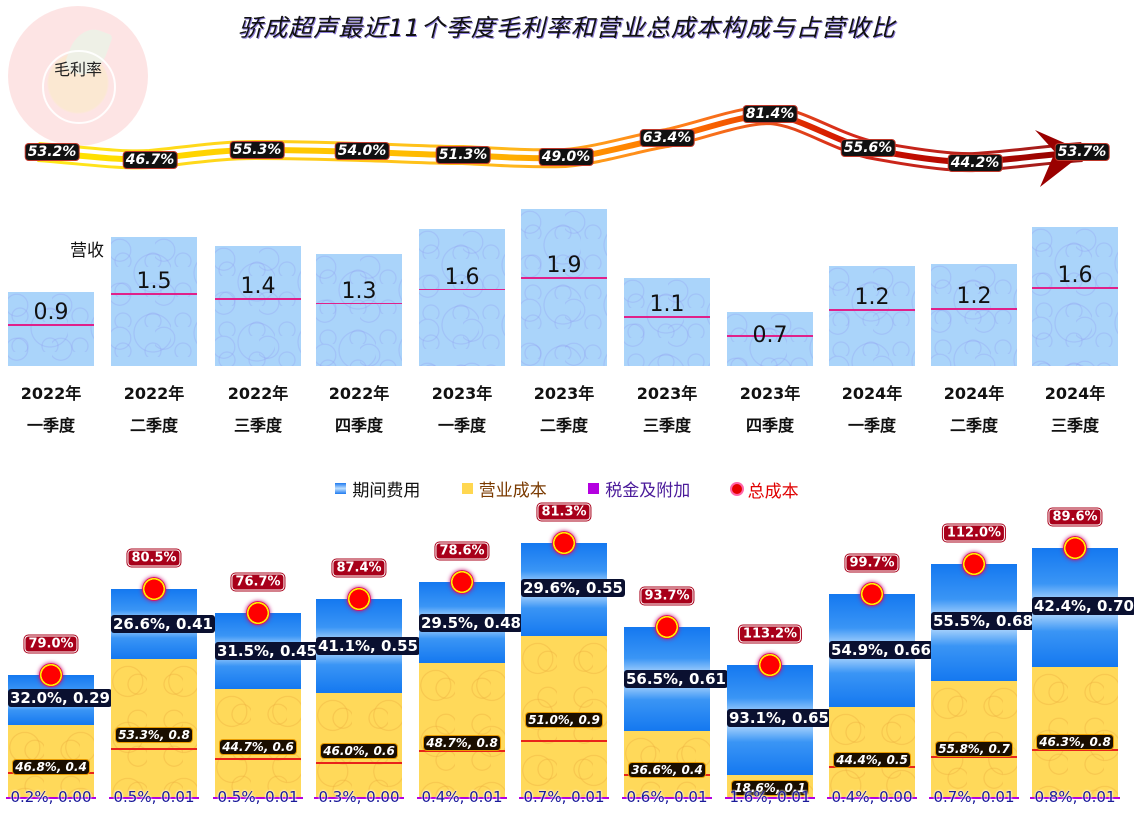 The height and width of the screenshot is (813, 1134). I want to click on logo-label: 毛利率, so click(78, 69).